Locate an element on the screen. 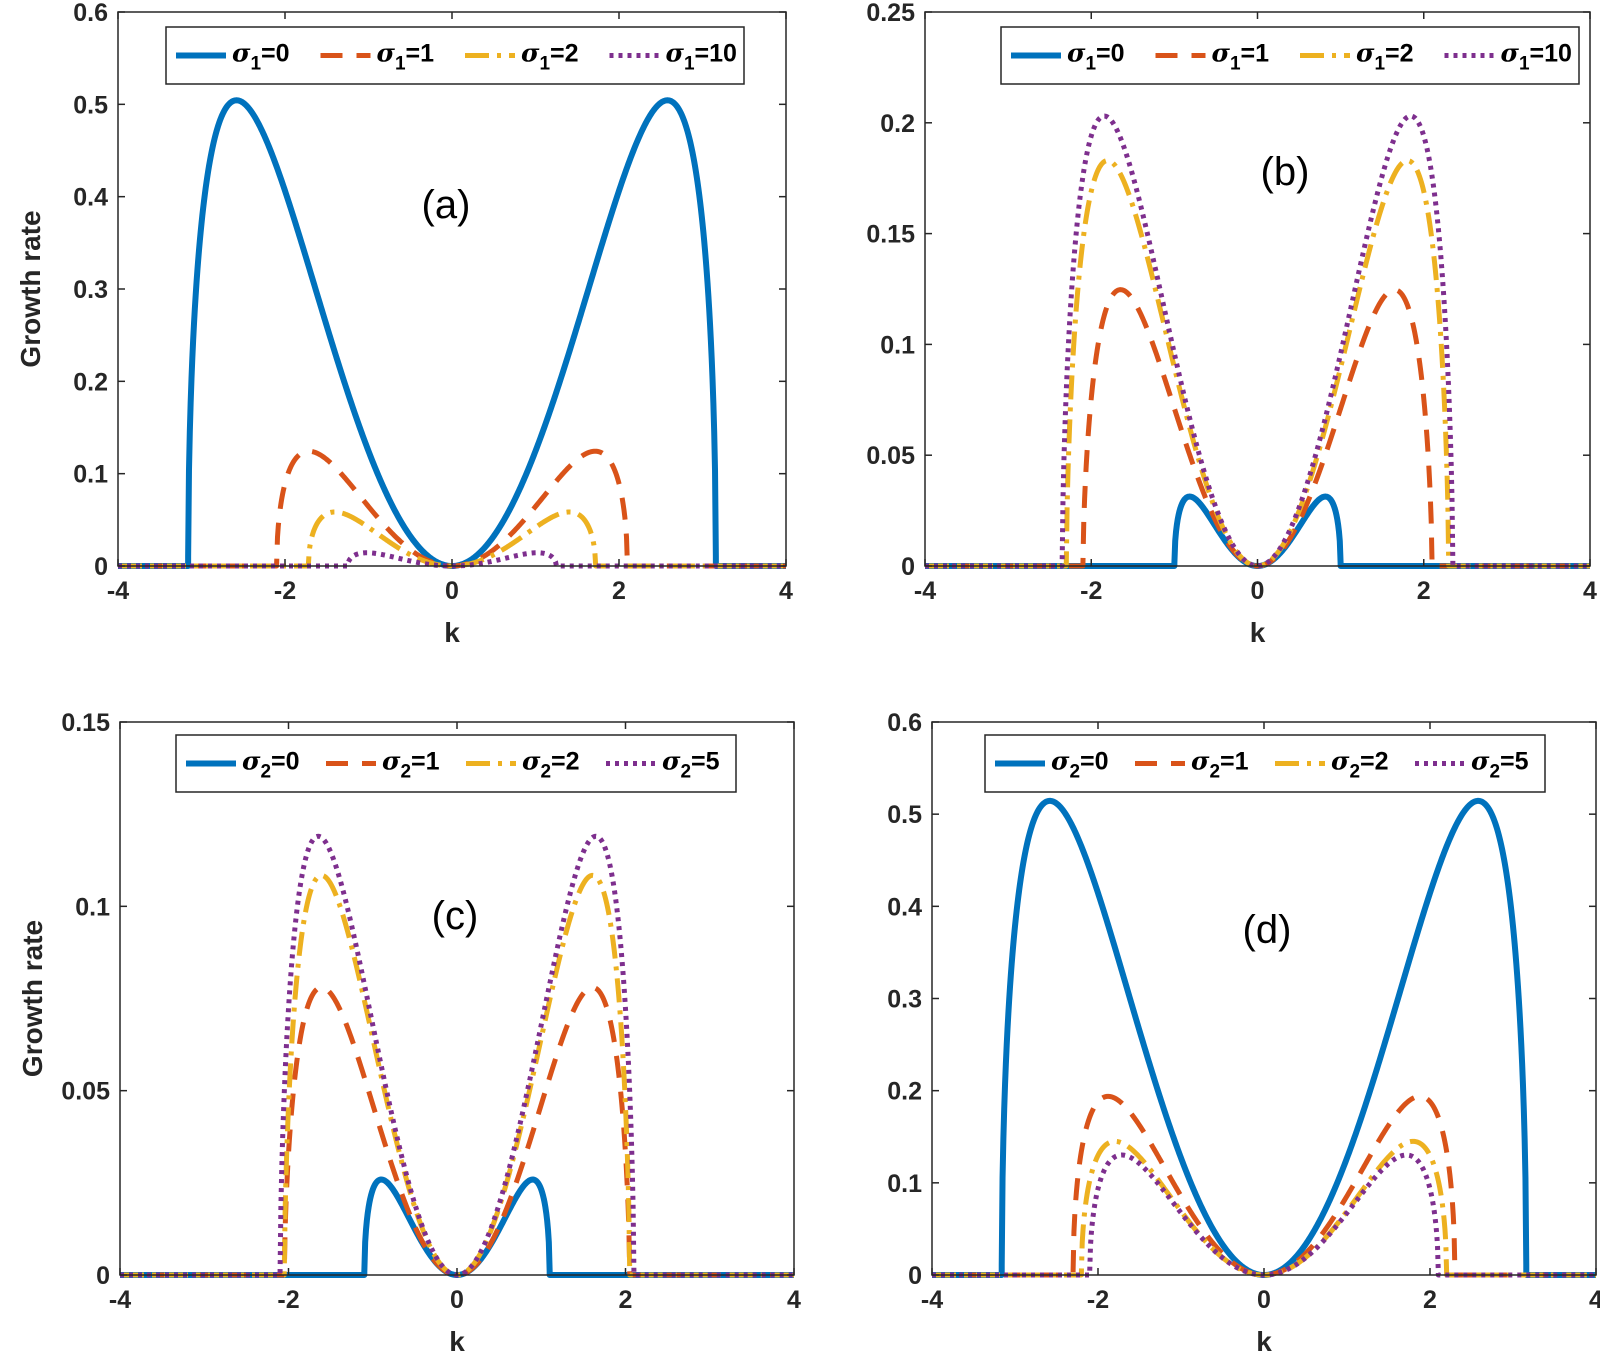 This screenshot has width=1600, height=1365. y-tick-label: 0.05 is located at coordinates (890, 456).